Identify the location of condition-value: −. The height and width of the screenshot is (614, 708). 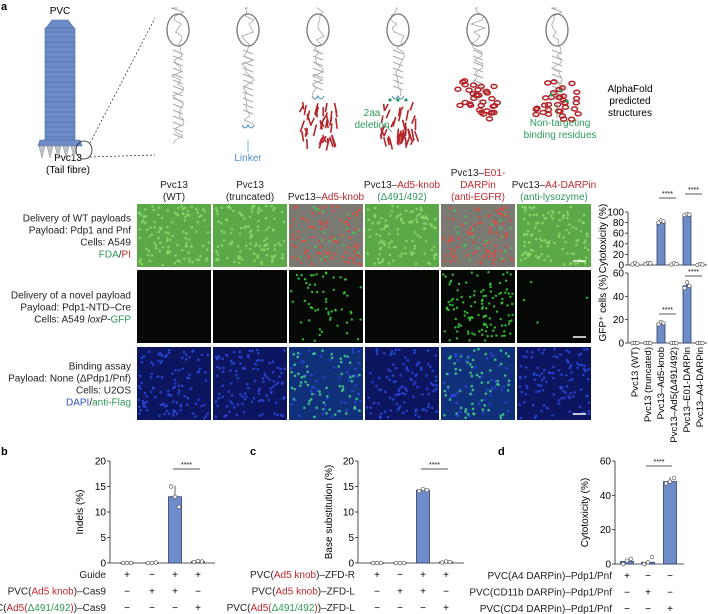
(127, 608).